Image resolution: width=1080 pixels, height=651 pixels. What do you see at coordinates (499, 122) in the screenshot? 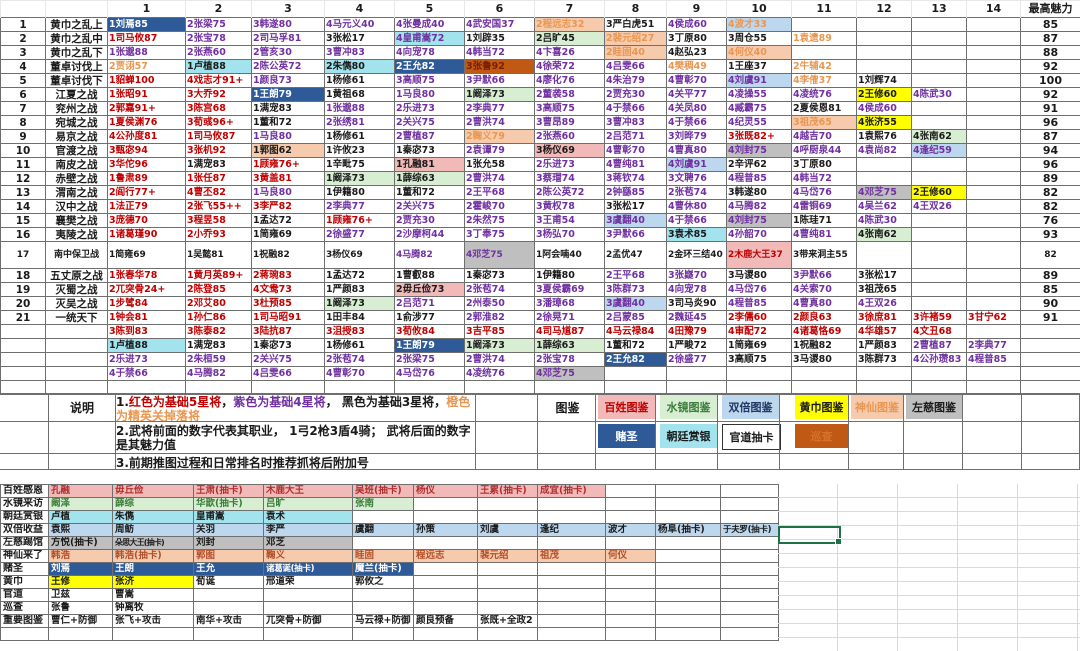
I see `roster-cell: 2曹洪74` at bounding box center [499, 122].